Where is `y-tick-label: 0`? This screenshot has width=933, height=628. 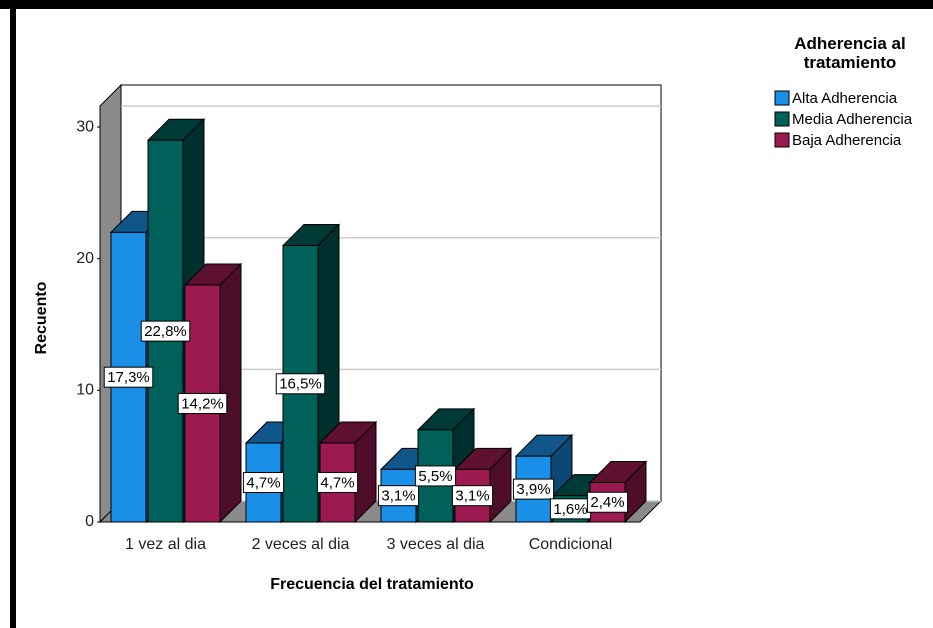
y-tick-label: 0 is located at coordinates (89, 521).